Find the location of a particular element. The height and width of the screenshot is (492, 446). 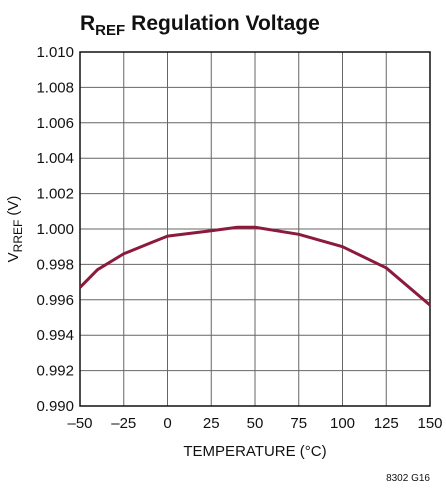

y-tick-label: 1.008 is located at coordinates (55, 87).